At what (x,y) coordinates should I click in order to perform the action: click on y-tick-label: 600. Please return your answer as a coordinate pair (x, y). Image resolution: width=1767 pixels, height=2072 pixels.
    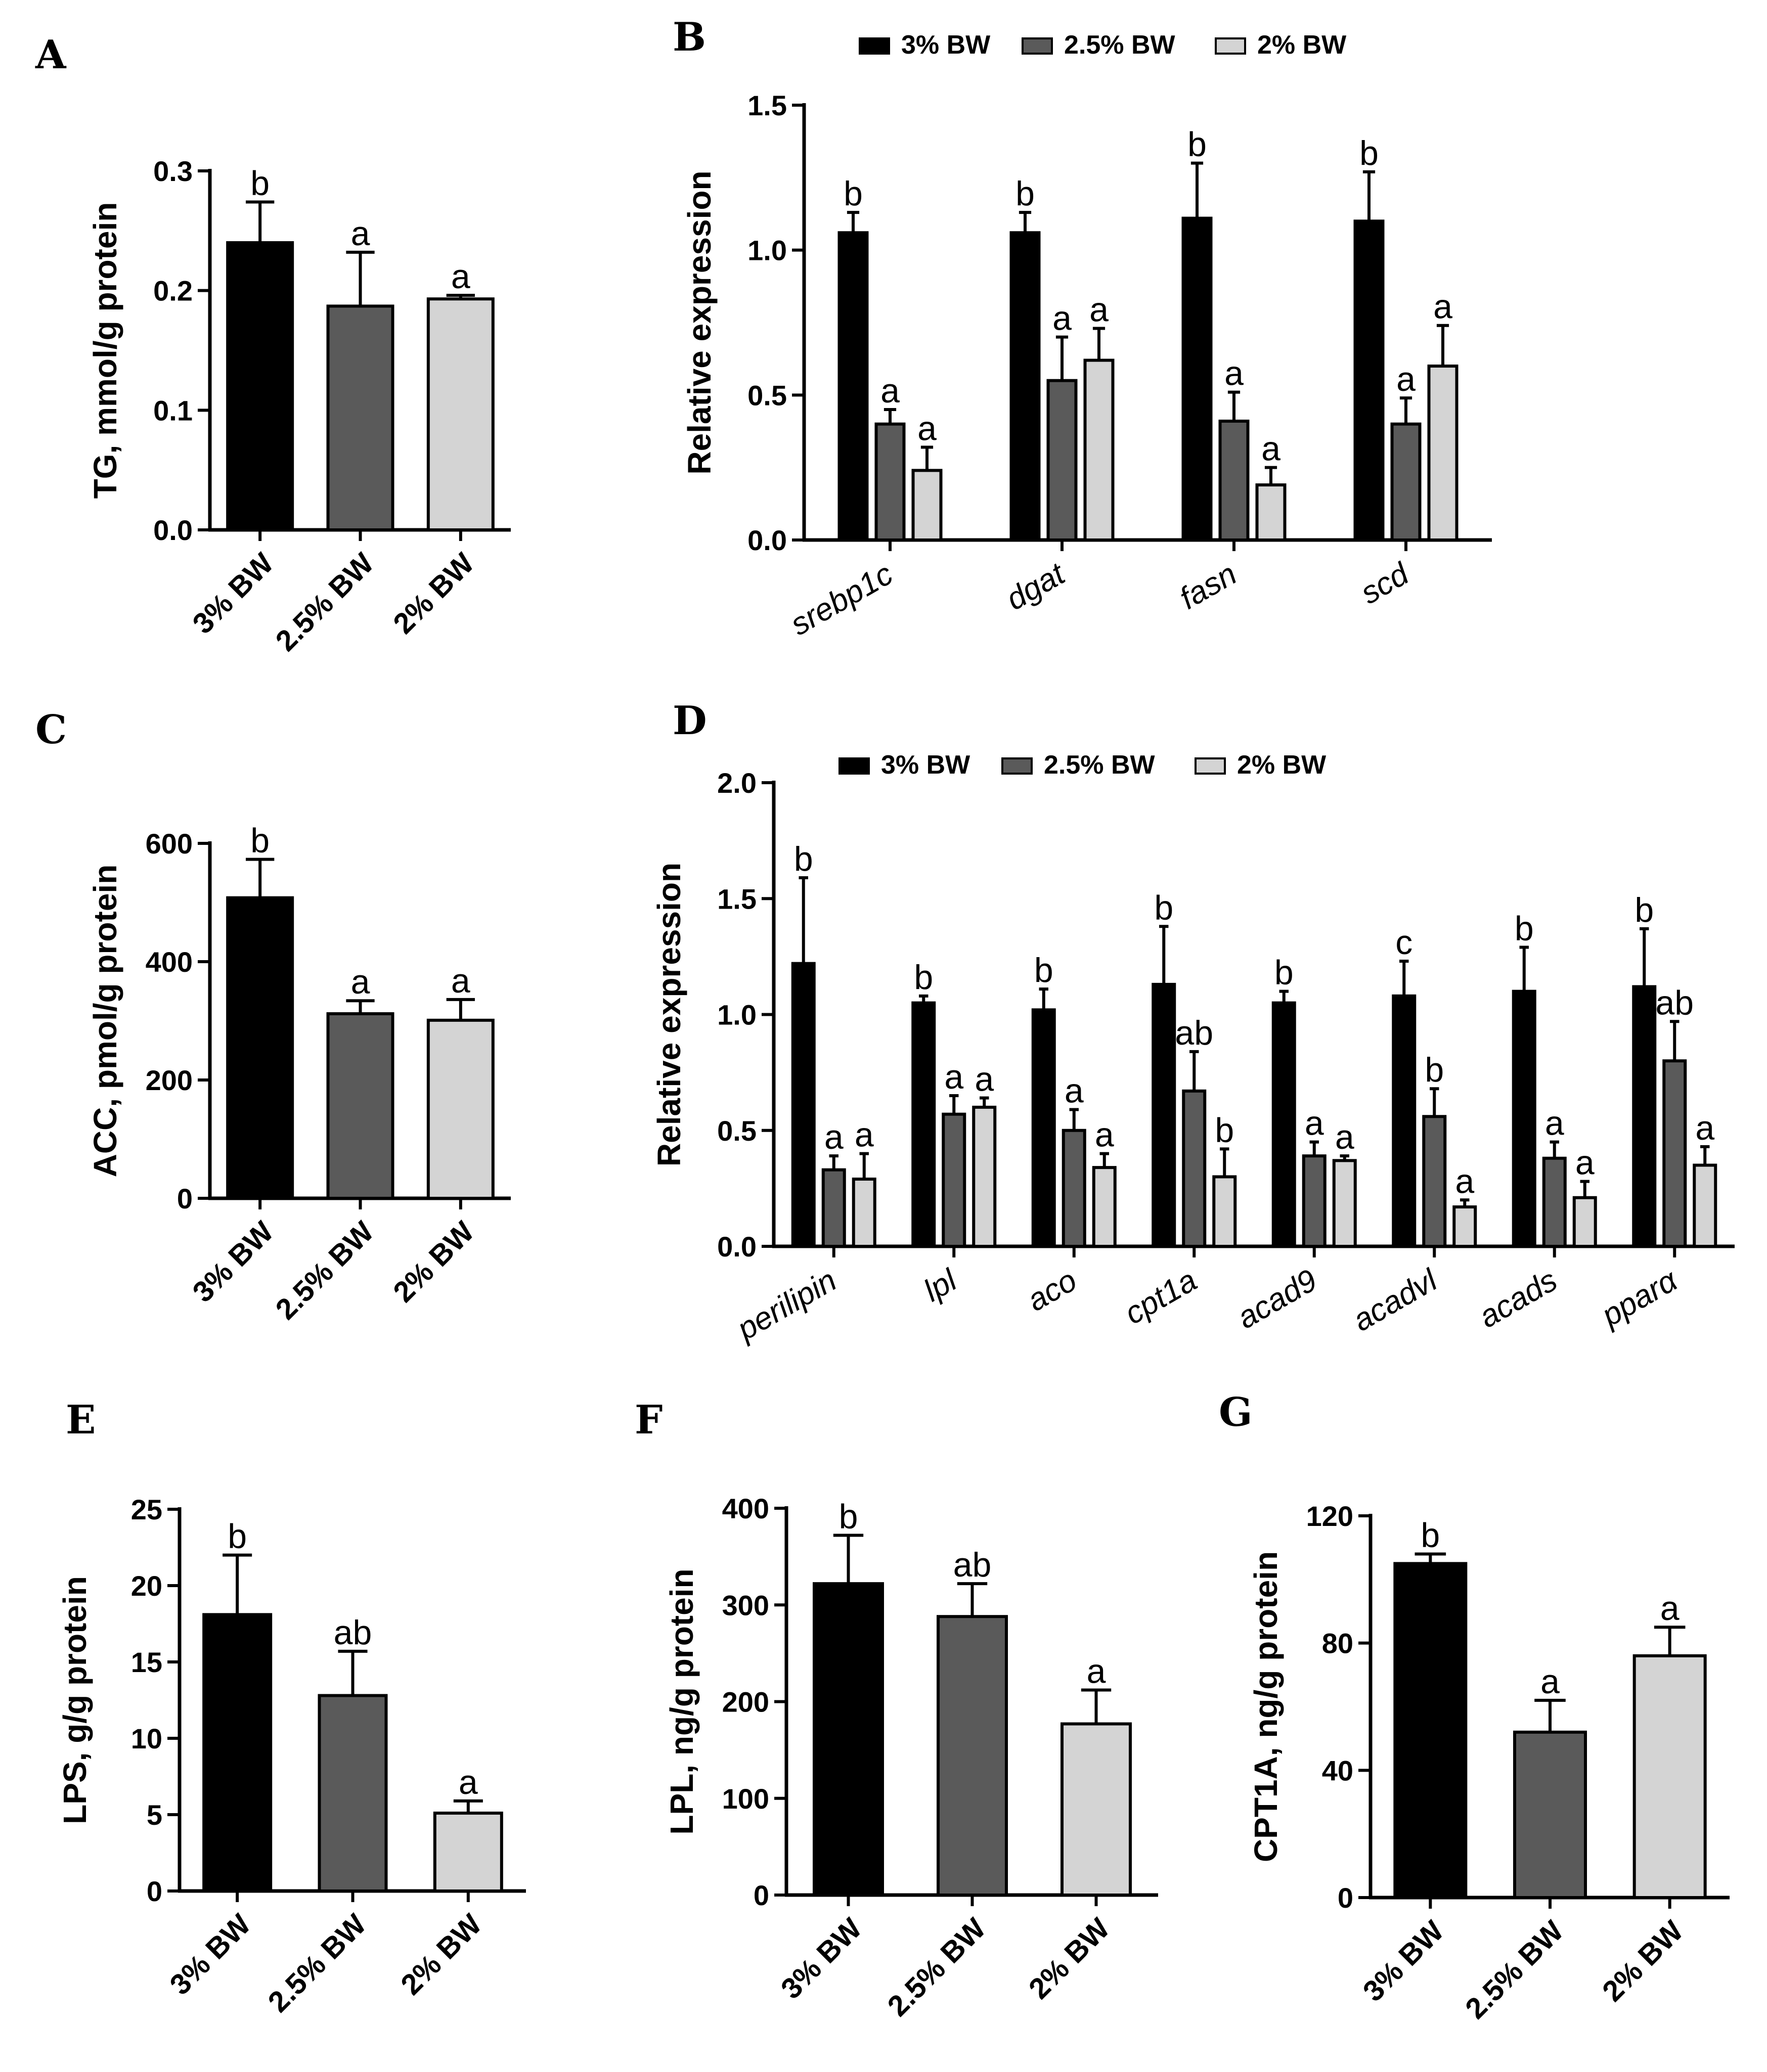
    Looking at the image, I should click on (169, 844).